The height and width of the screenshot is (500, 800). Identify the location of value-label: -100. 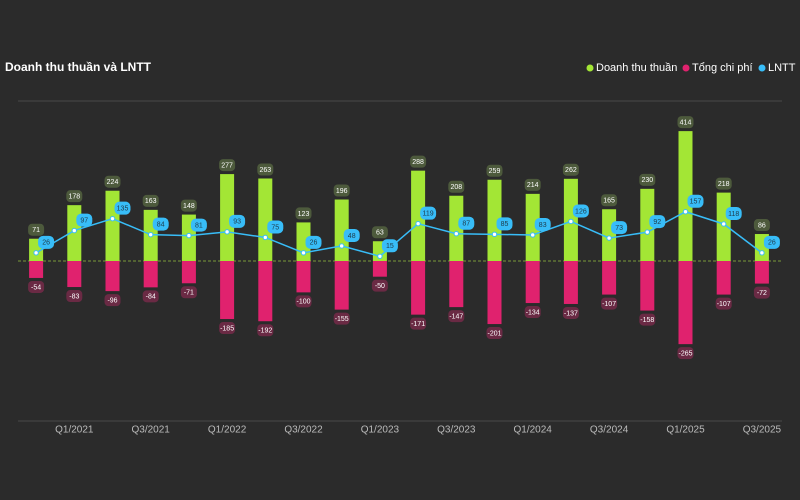
(303, 302).